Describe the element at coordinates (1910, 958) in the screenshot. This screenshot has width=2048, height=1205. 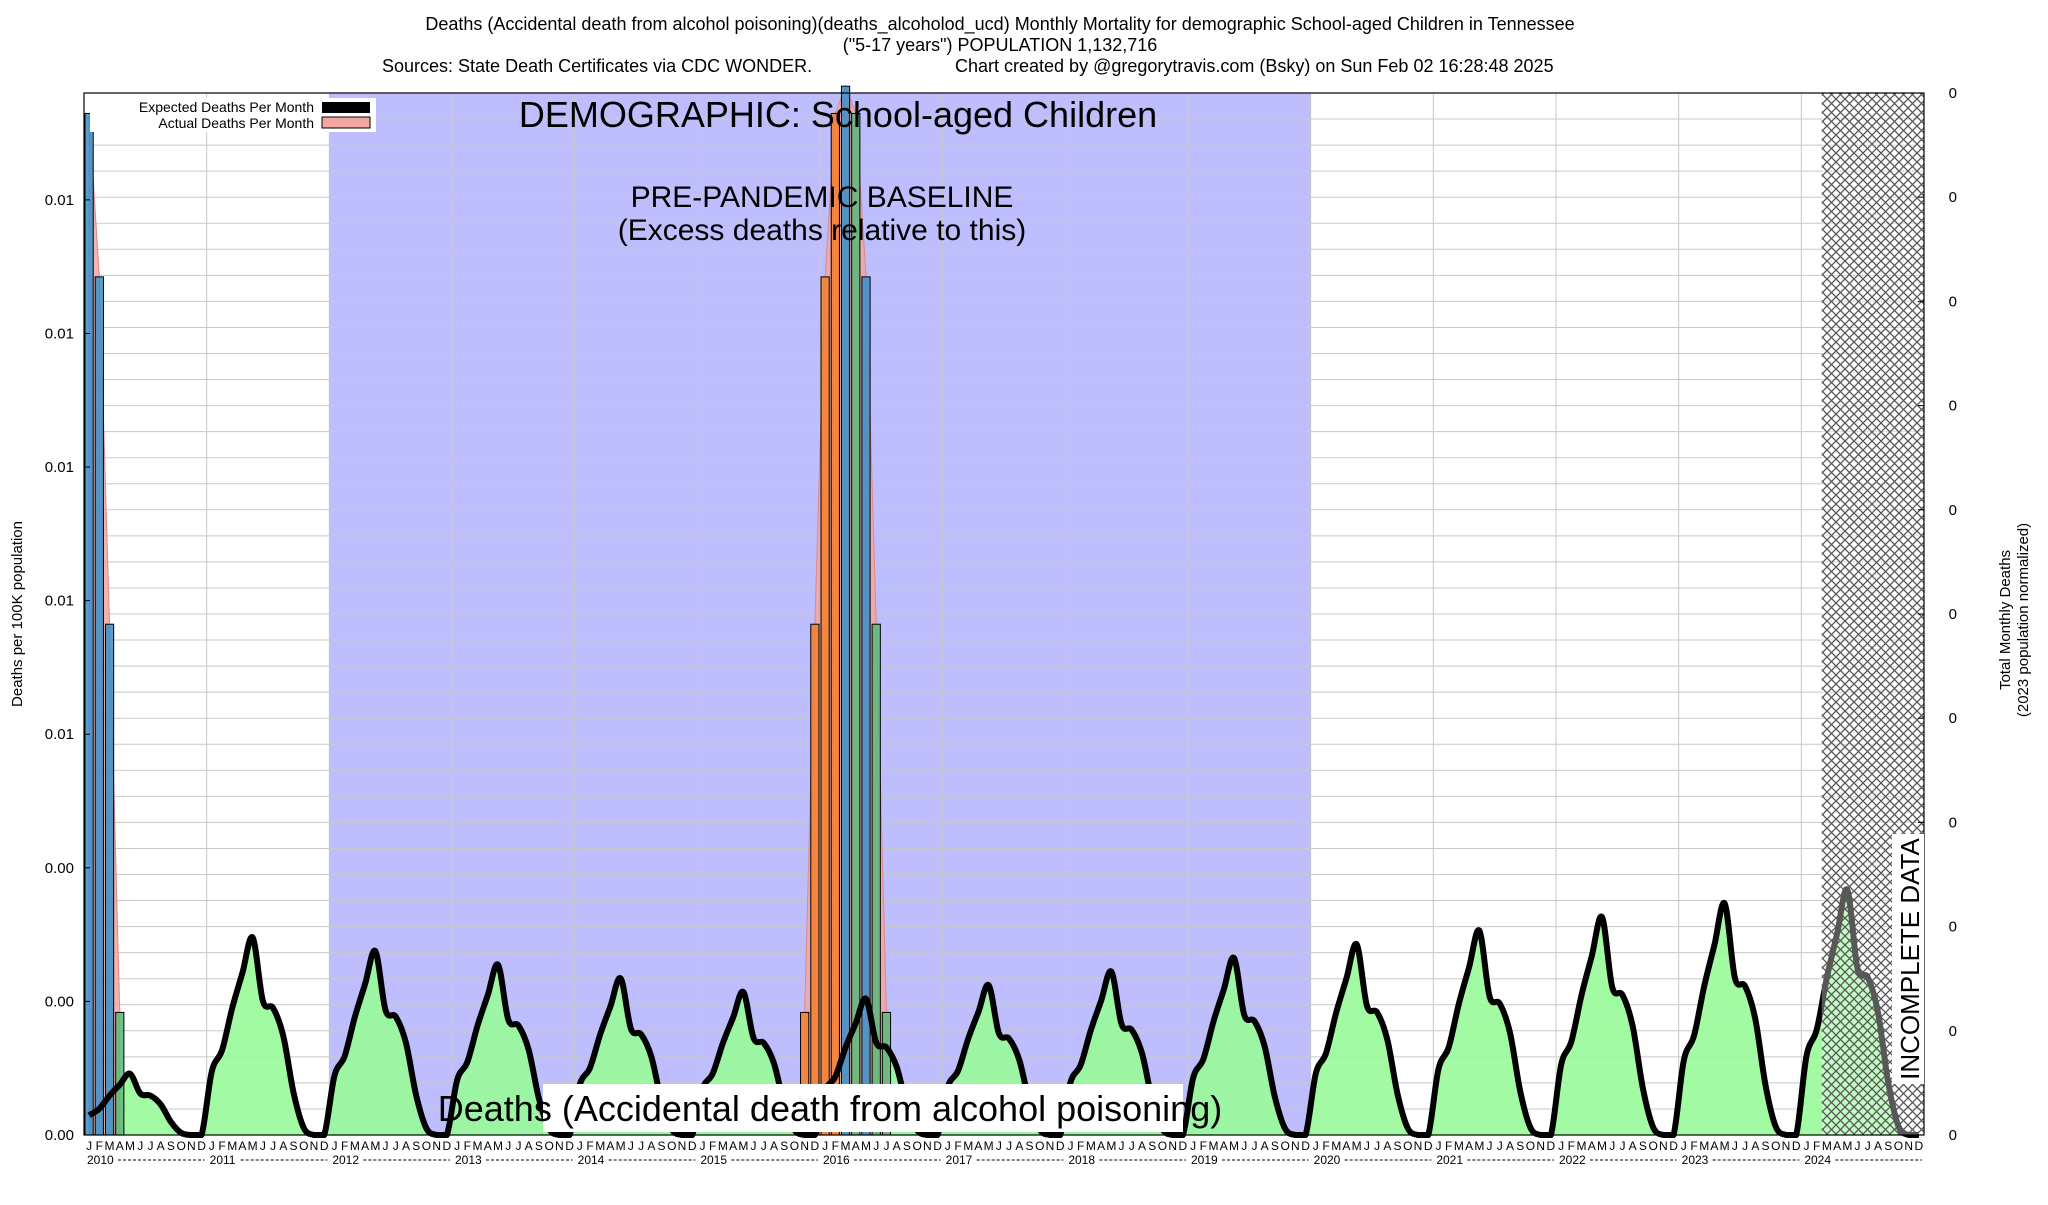
I see `incomplete-label: INCOMPLETE DATA` at that location.